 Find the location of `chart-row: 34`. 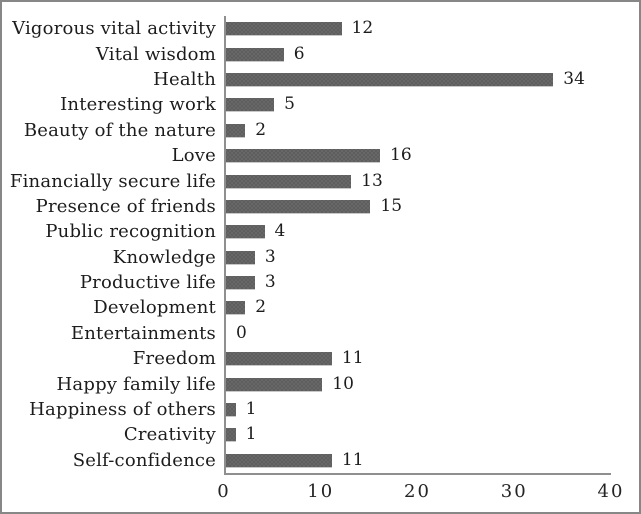

chart-row: 34 is located at coordinates (418, 79).